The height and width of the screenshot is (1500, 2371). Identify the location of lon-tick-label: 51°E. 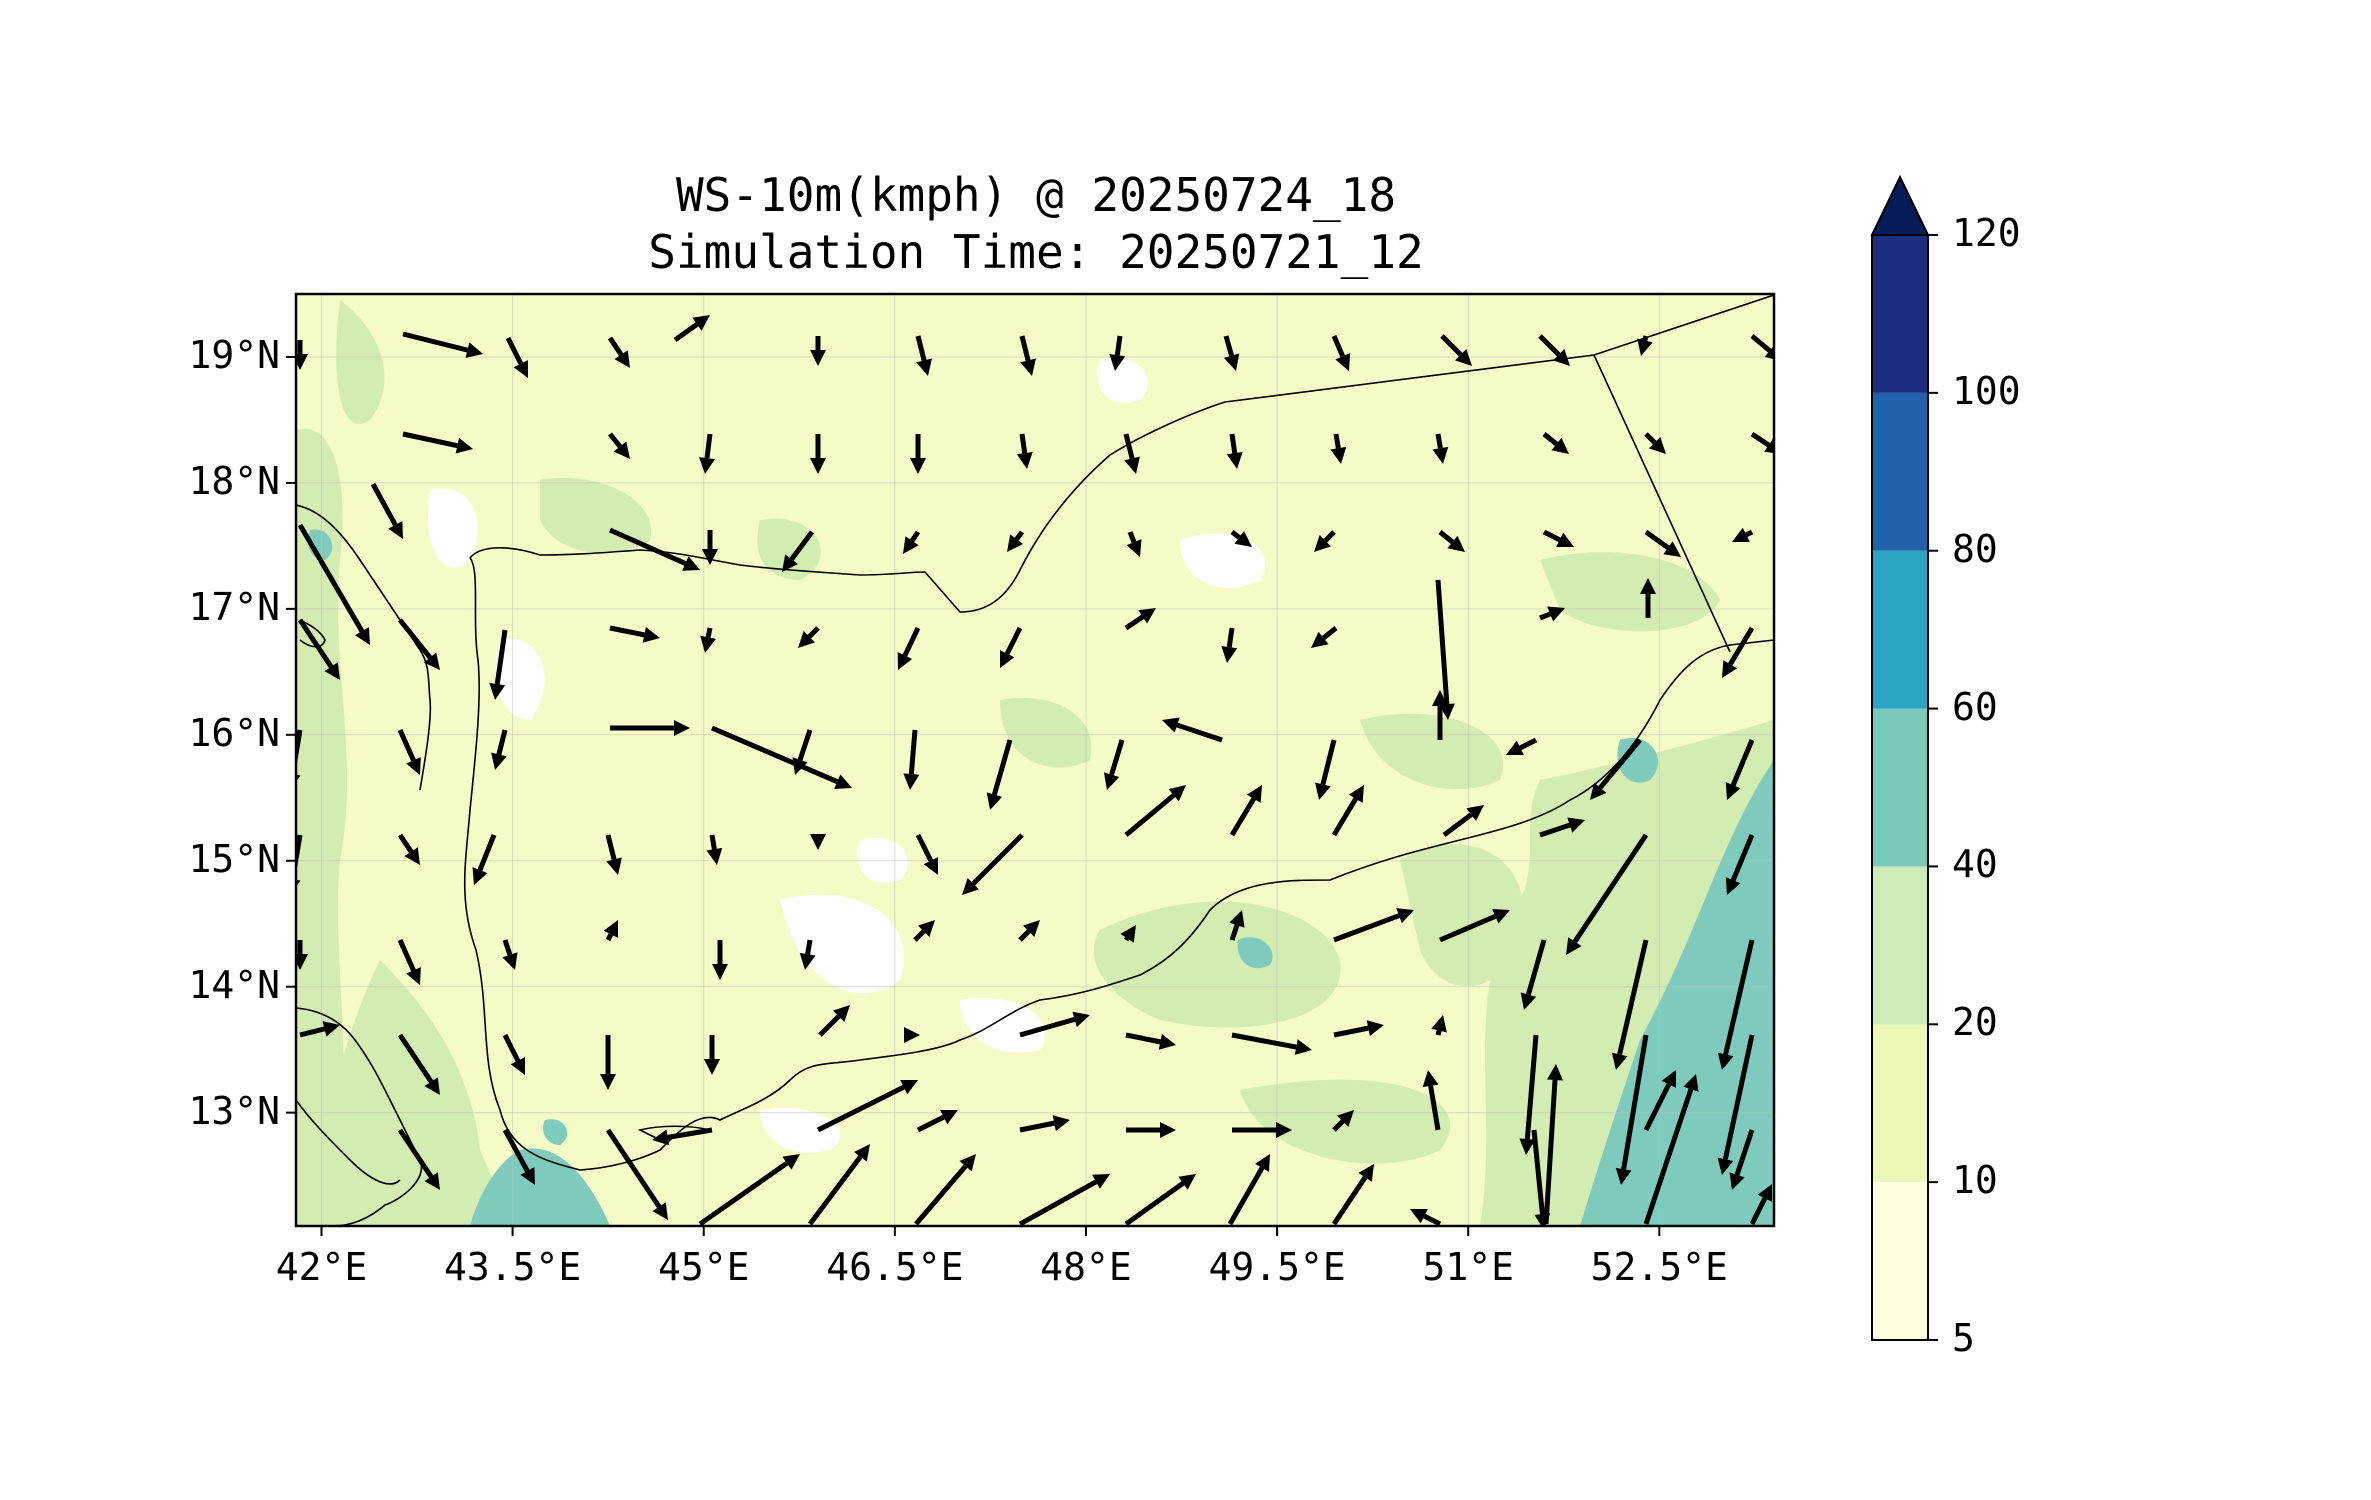
(1468, 1267).